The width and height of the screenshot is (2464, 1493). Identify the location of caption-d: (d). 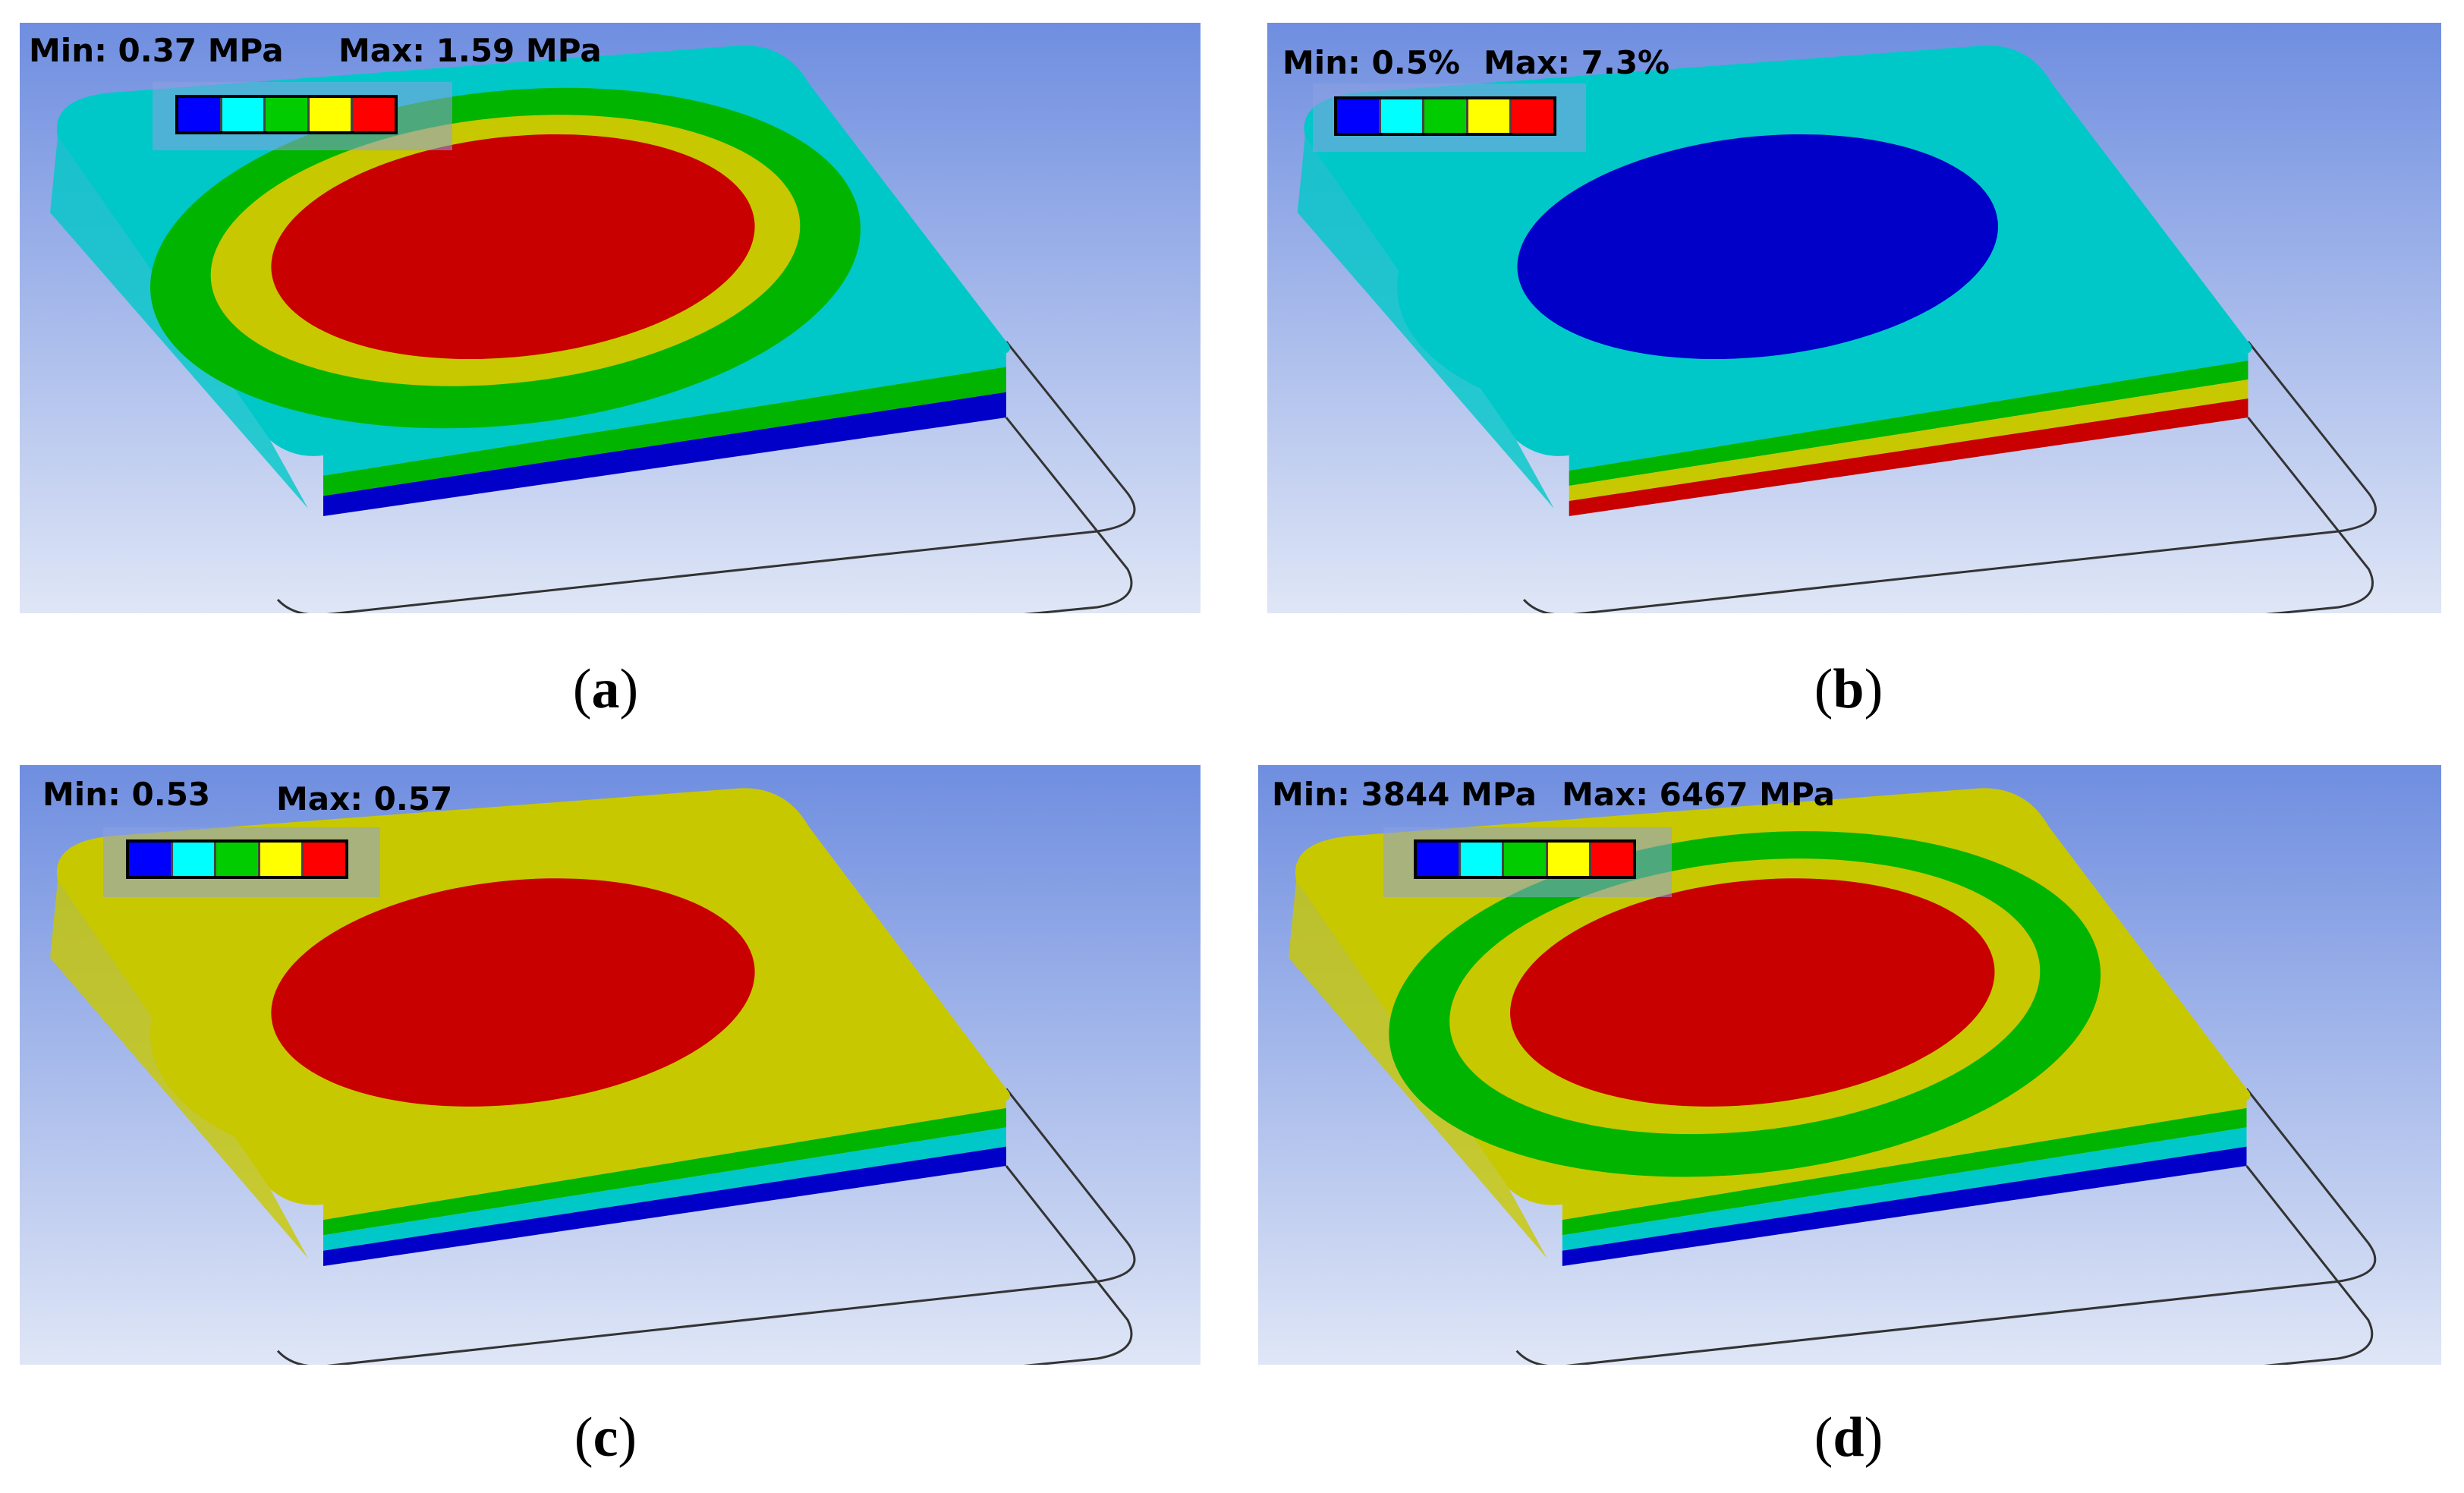
(1848, 1438).